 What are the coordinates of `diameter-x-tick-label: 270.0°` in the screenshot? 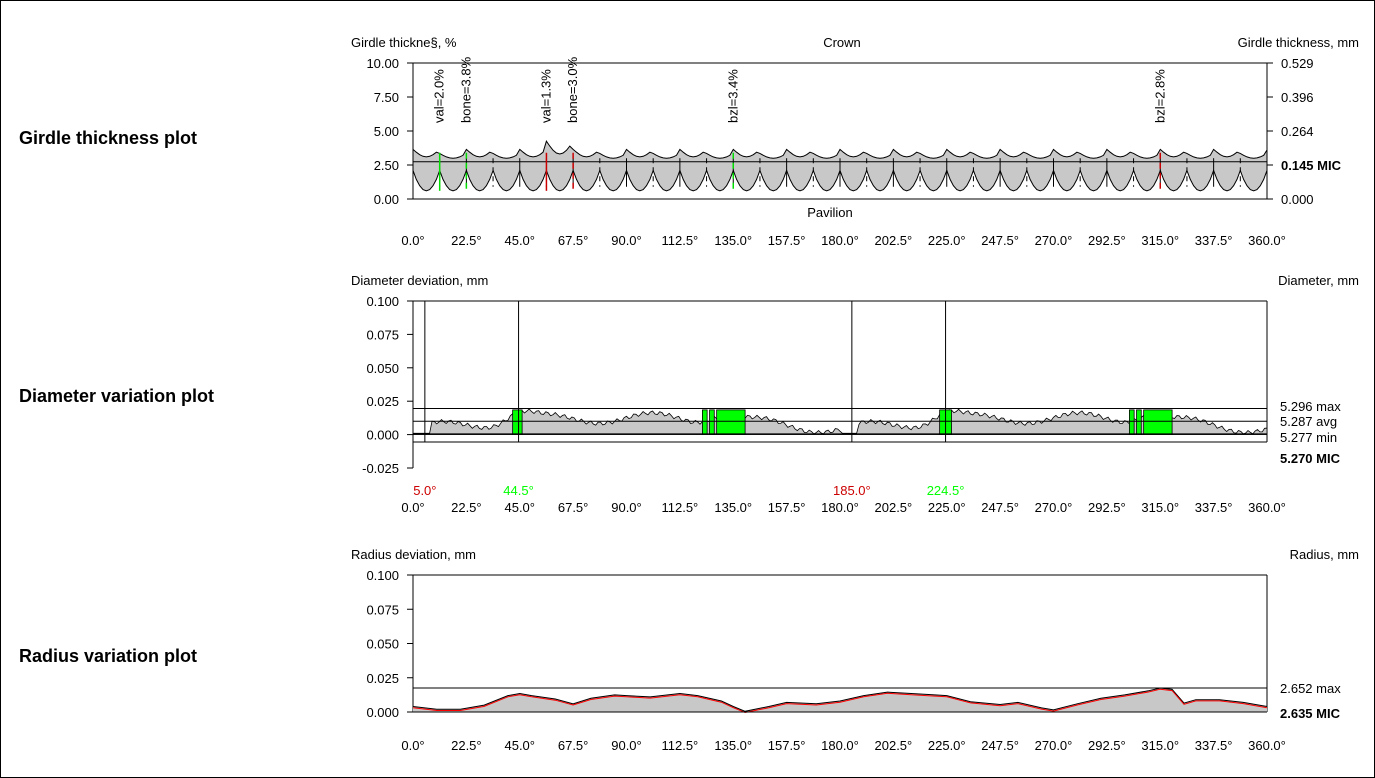 It's located at (1054, 507).